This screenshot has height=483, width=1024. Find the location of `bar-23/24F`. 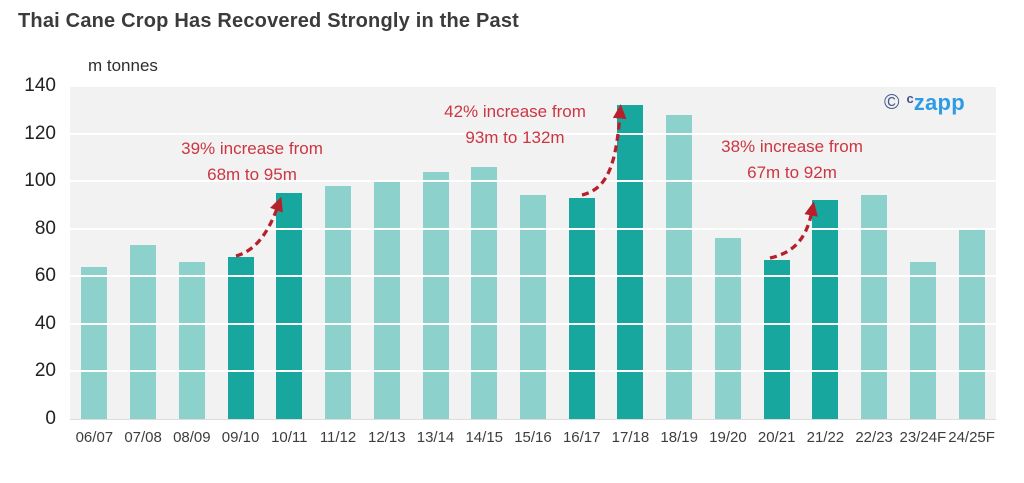

bar-23/24F is located at coordinates (922, 340).